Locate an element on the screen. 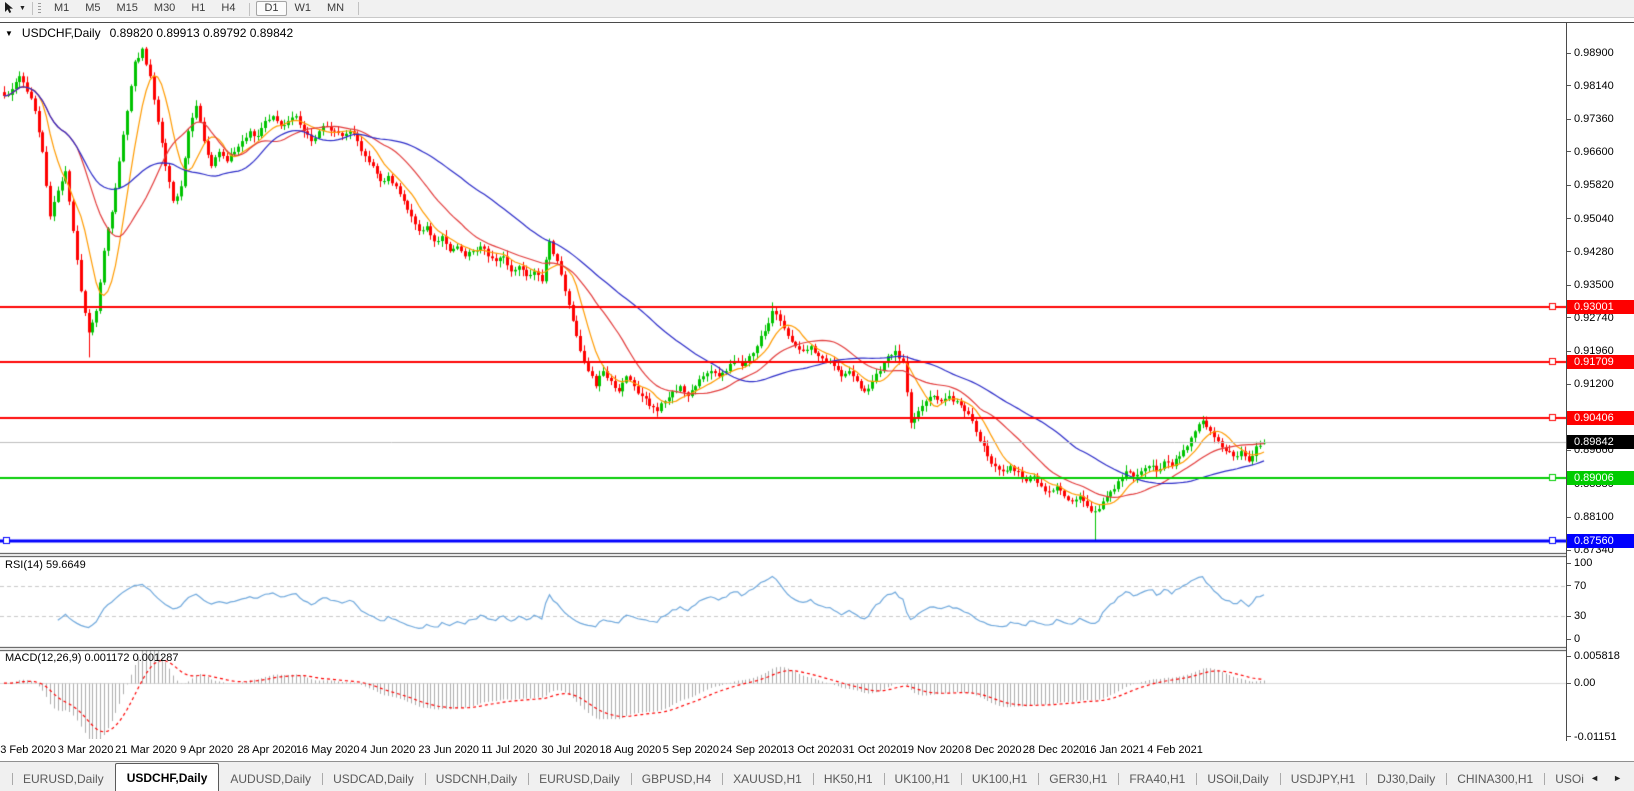  price-axis-tick: 0.92740 is located at coordinates (1590, 318).